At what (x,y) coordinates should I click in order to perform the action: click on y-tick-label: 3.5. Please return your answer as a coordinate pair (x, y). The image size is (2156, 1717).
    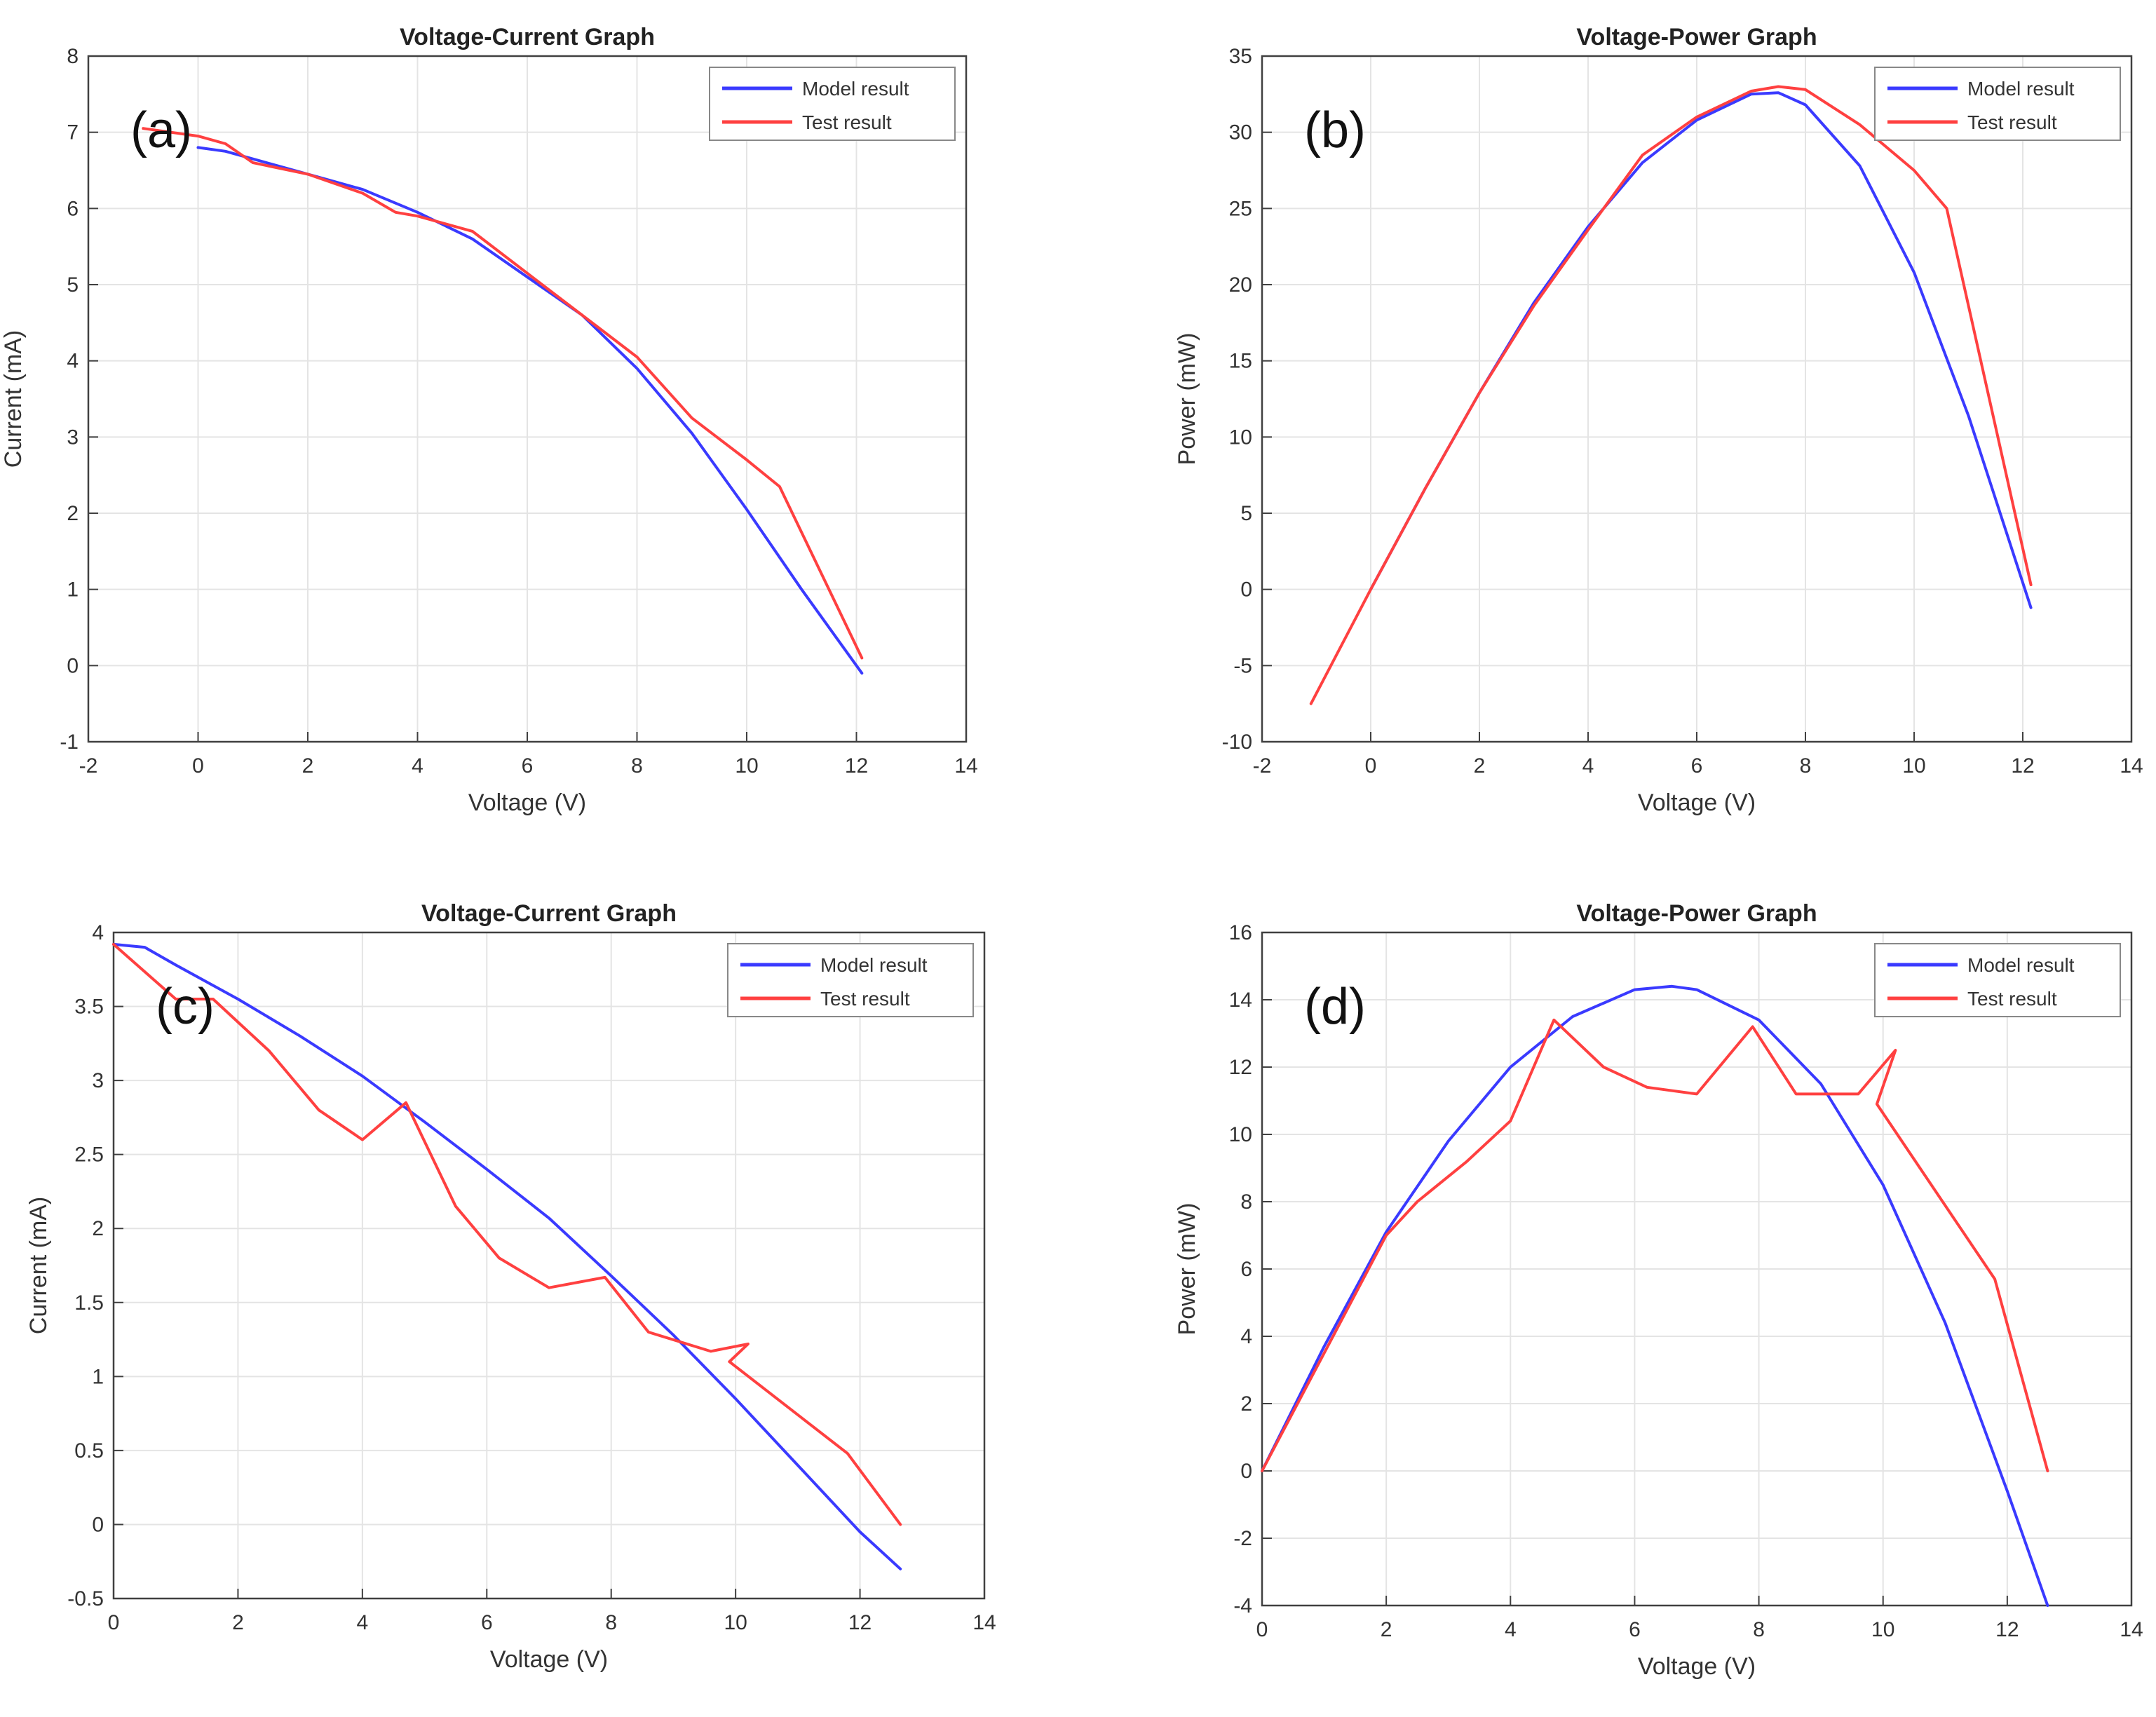
    Looking at the image, I should click on (89, 1007).